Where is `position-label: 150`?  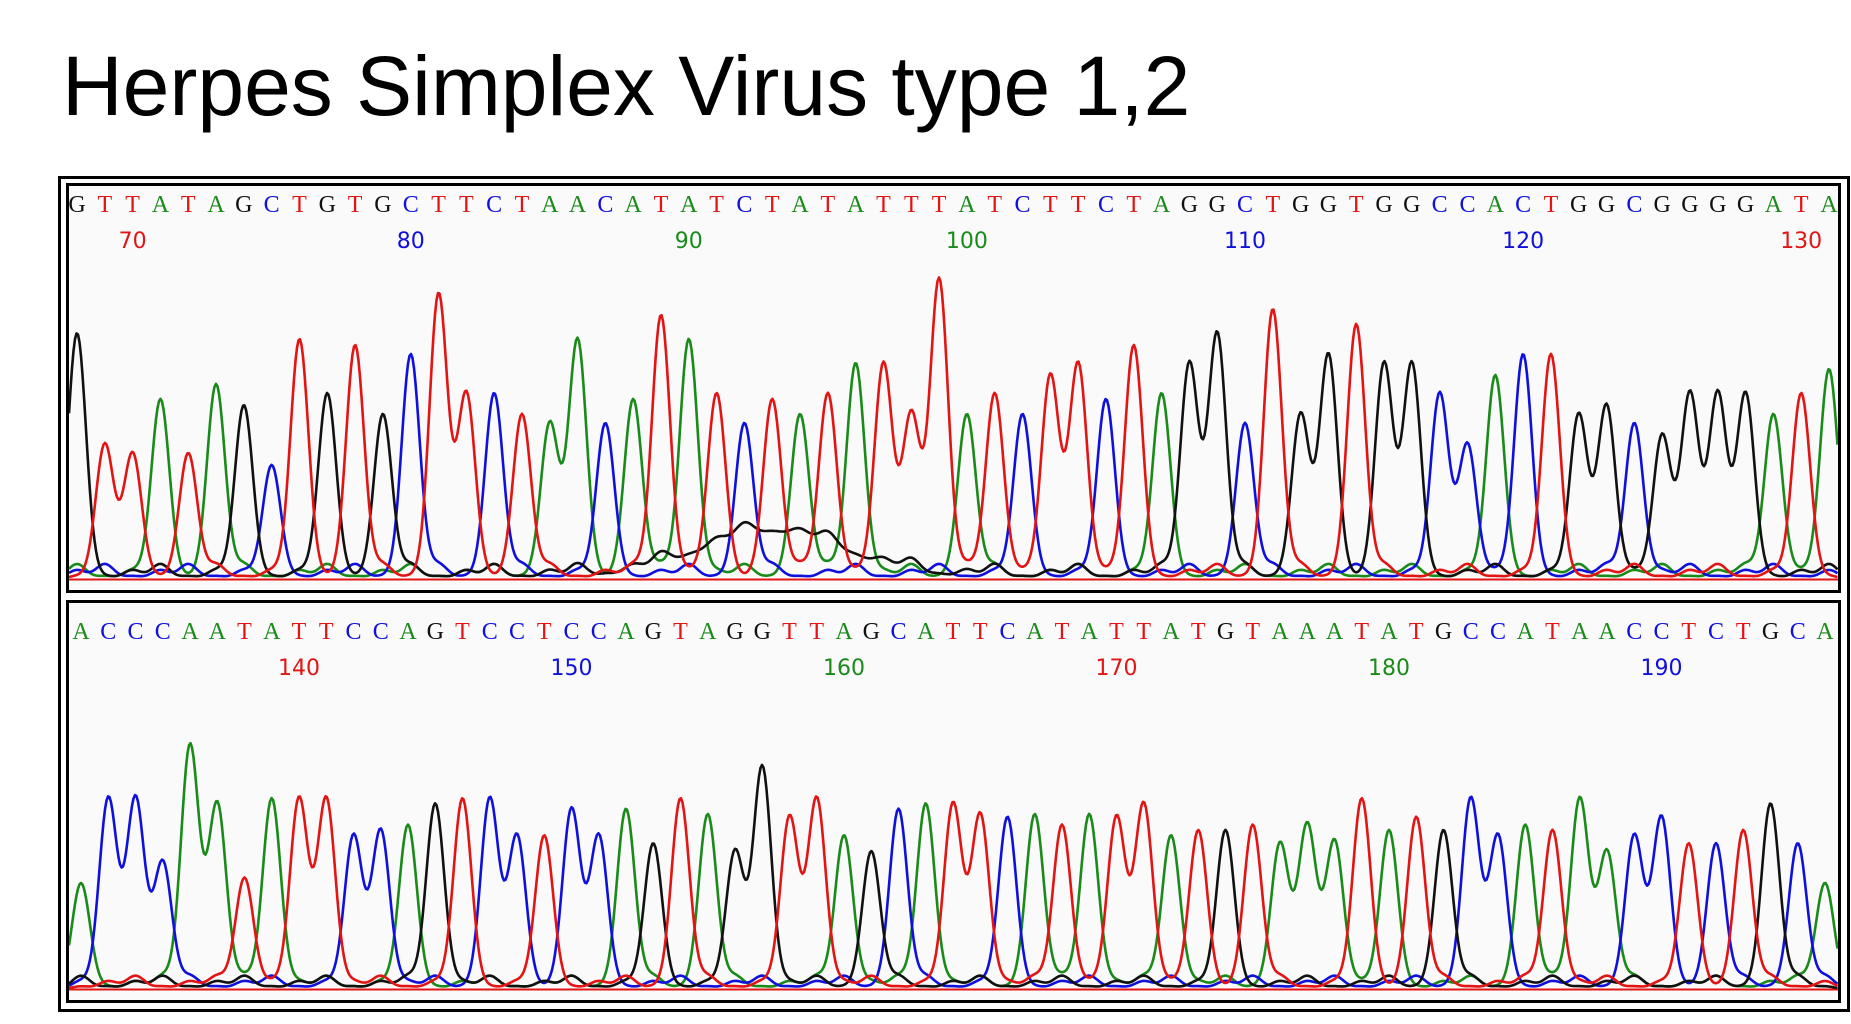 position-label: 150 is located at coordinates (572, 668).